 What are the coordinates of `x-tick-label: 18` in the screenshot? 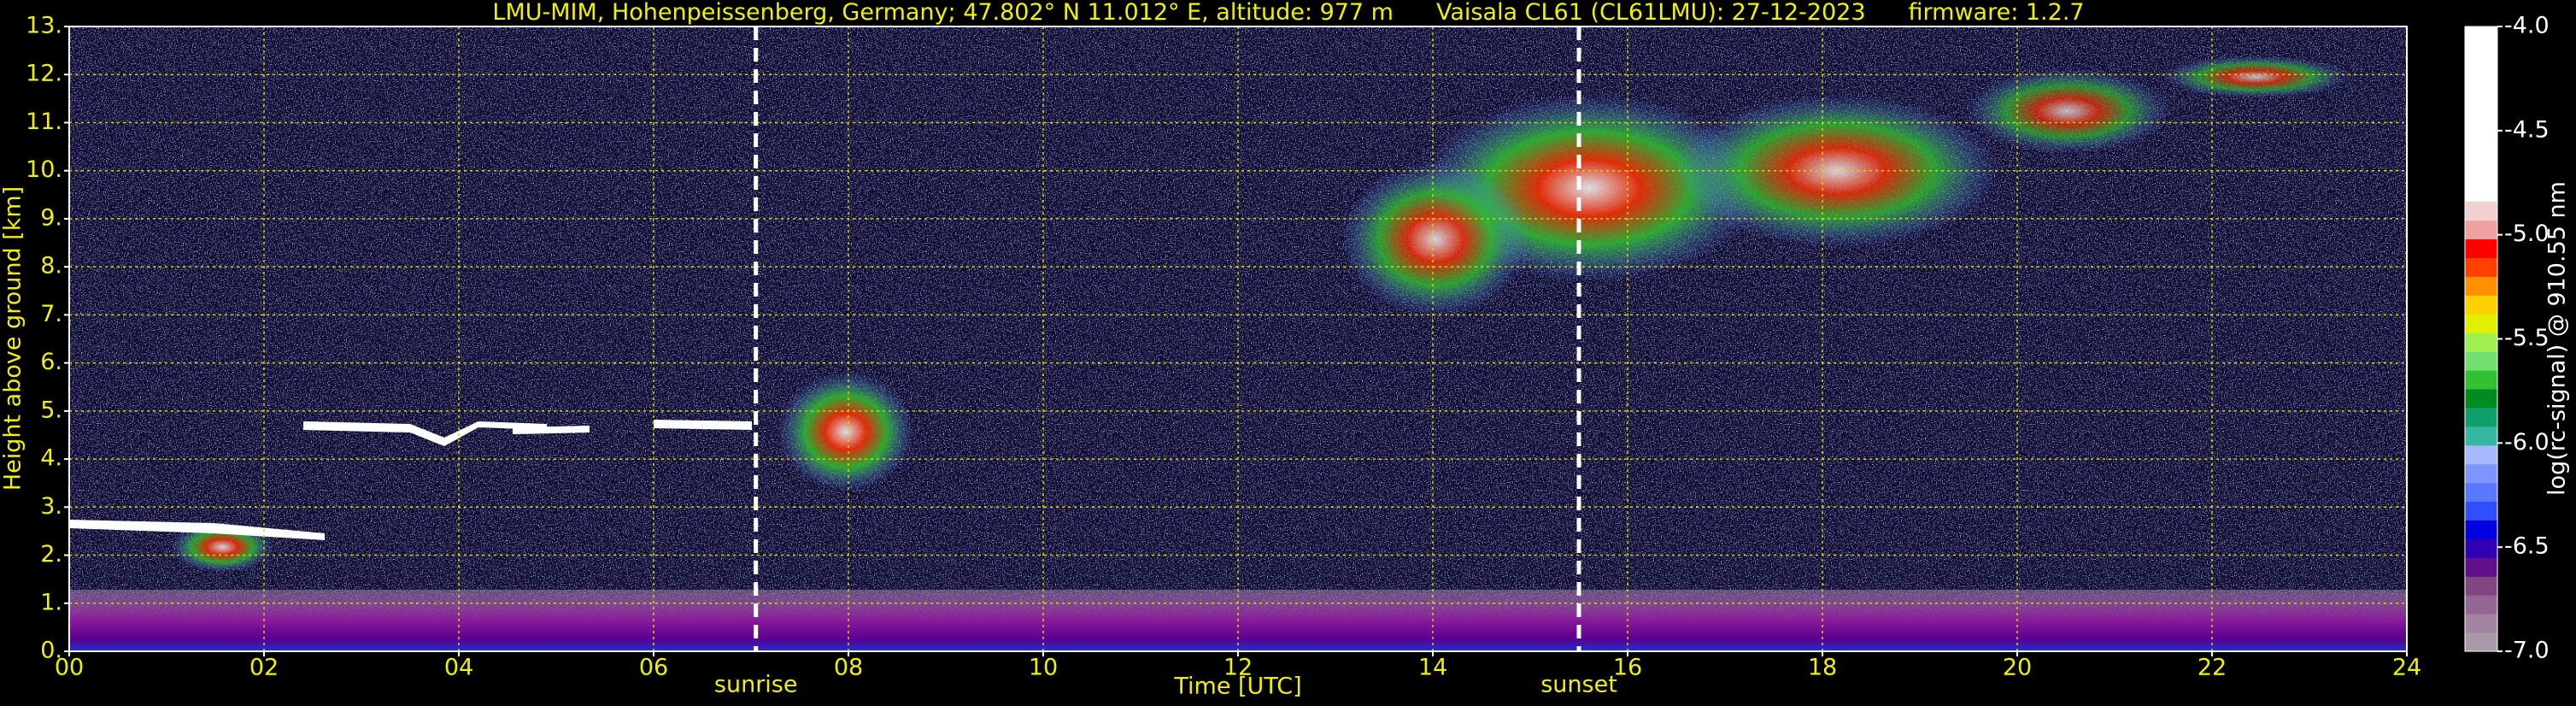 It's located at (1822, 668).